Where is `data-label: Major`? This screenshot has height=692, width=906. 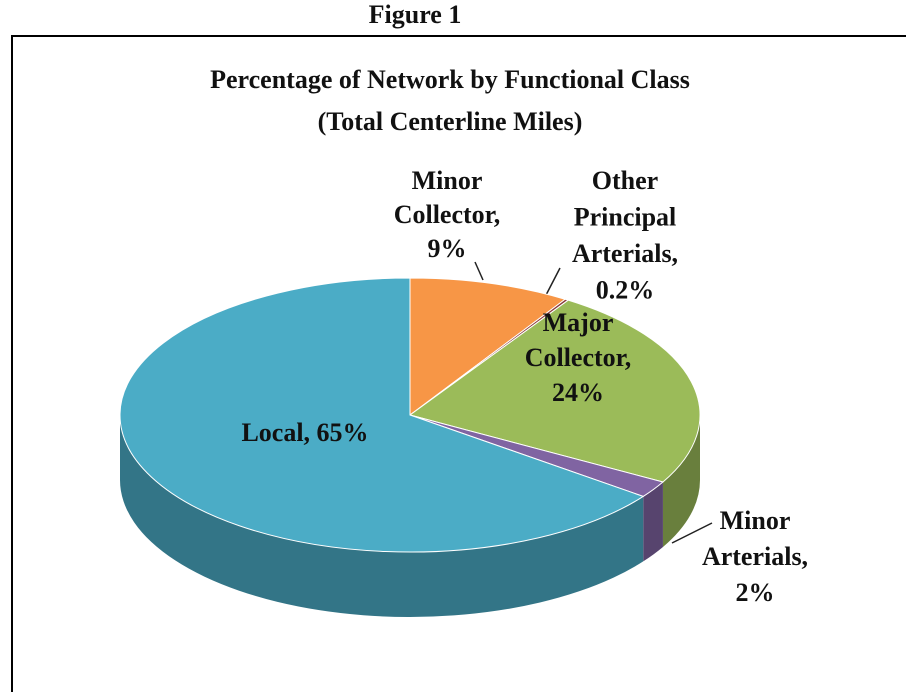 data-label: Major is located at coordinates (578, 322).